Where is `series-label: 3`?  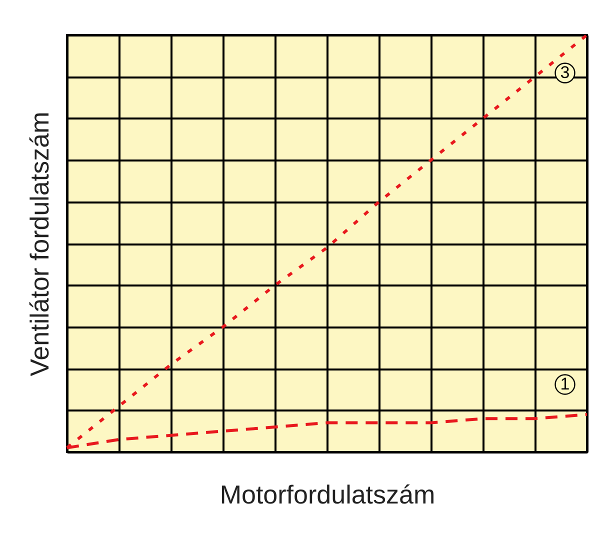
series-label: 3 is located at coordinates (565, 72).